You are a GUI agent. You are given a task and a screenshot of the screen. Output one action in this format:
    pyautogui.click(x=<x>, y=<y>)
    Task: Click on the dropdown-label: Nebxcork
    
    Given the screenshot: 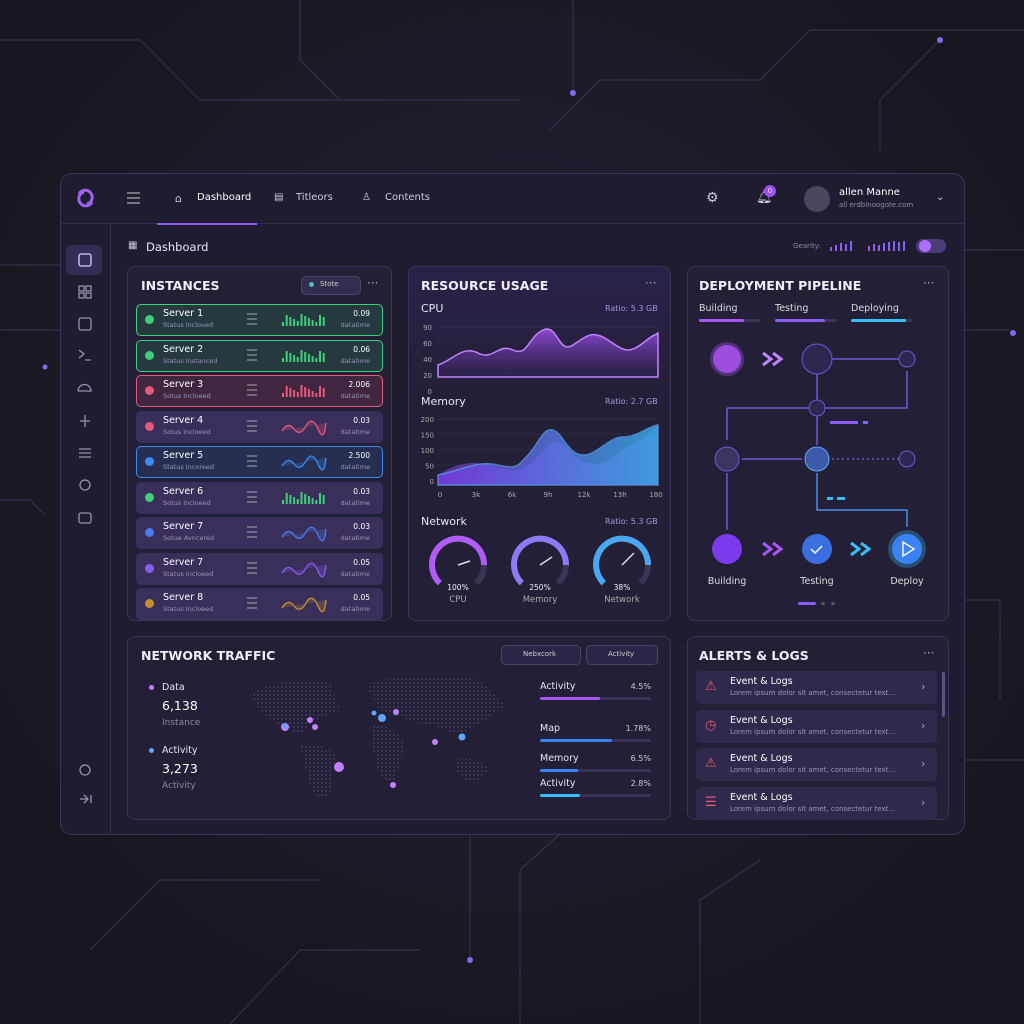 What is the action you would take?
    pyautogui.click(x=540, y=654)
    